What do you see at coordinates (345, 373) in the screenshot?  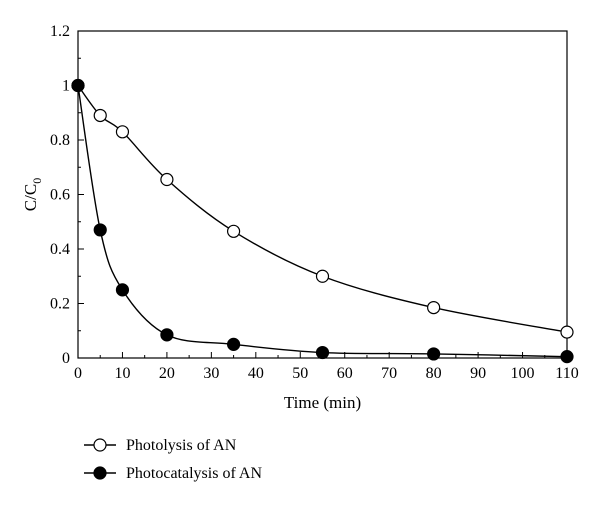 I see `x-tick-label: 60` at bounding box center [345, 373].